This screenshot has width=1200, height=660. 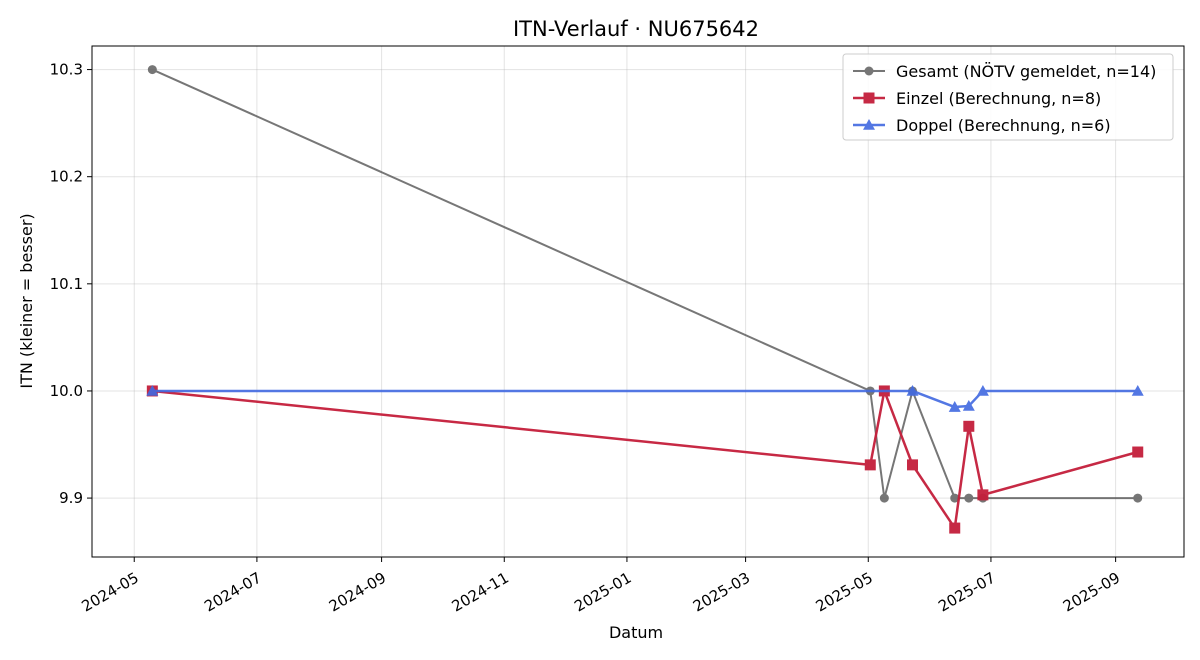 I want to click on x-tick-label: 2024-05, so click(x=110, y=592).